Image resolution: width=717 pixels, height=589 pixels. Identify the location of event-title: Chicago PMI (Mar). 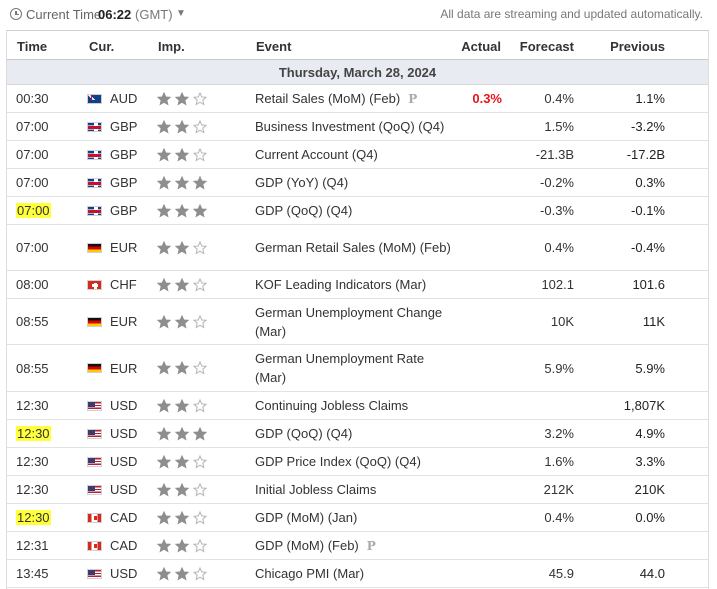
(310, 573).